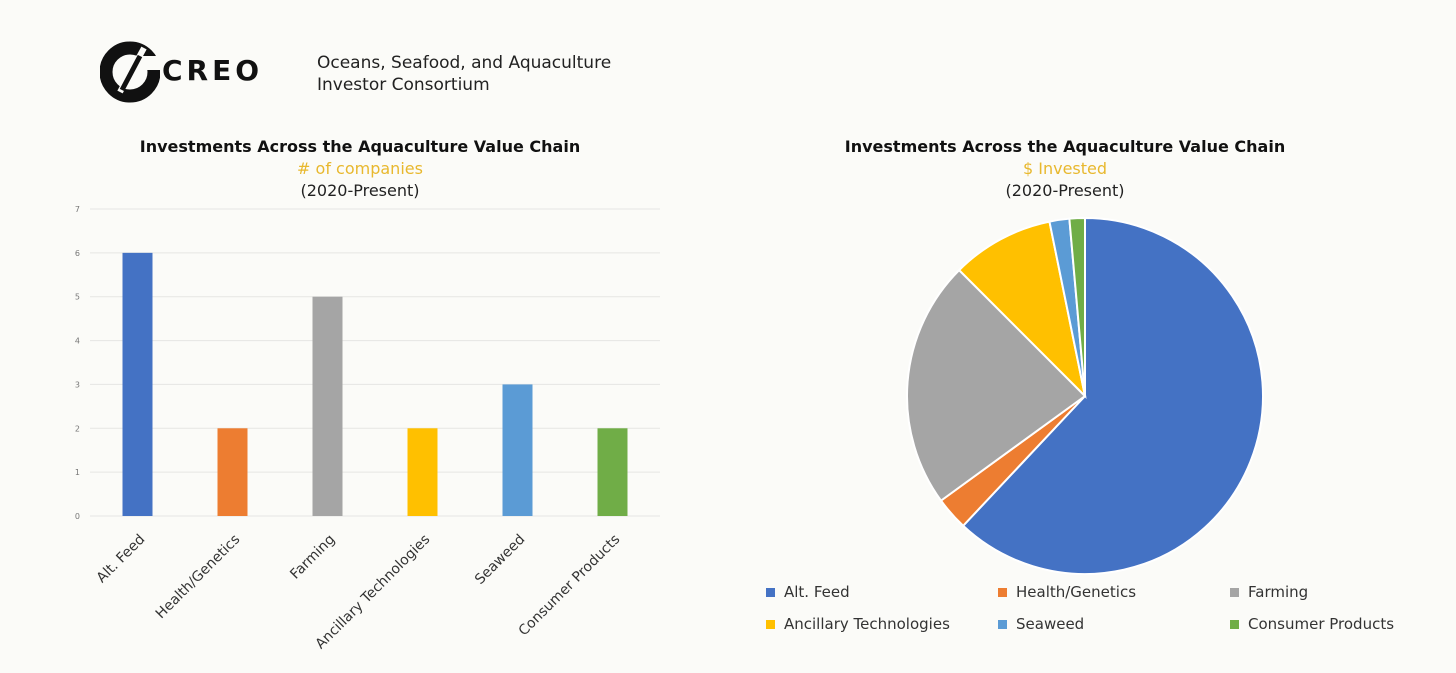  I want to click on y-tick-label: 1, so click(77, 472).